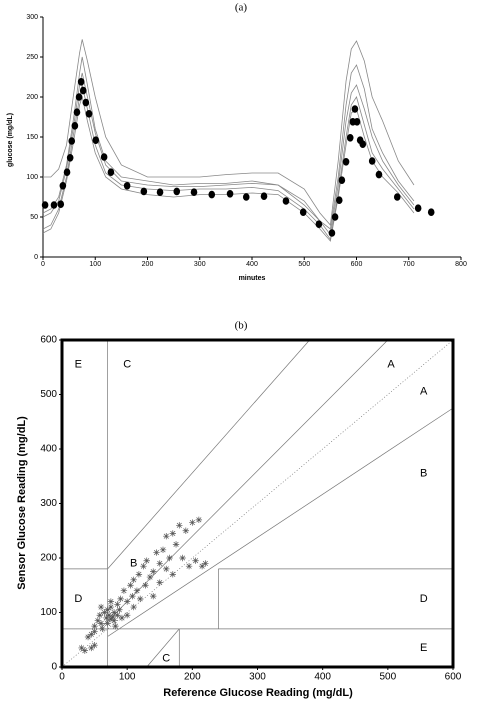 The image size is (482, 712). I want to click on x-tick-label: 200, so click(192, 677).